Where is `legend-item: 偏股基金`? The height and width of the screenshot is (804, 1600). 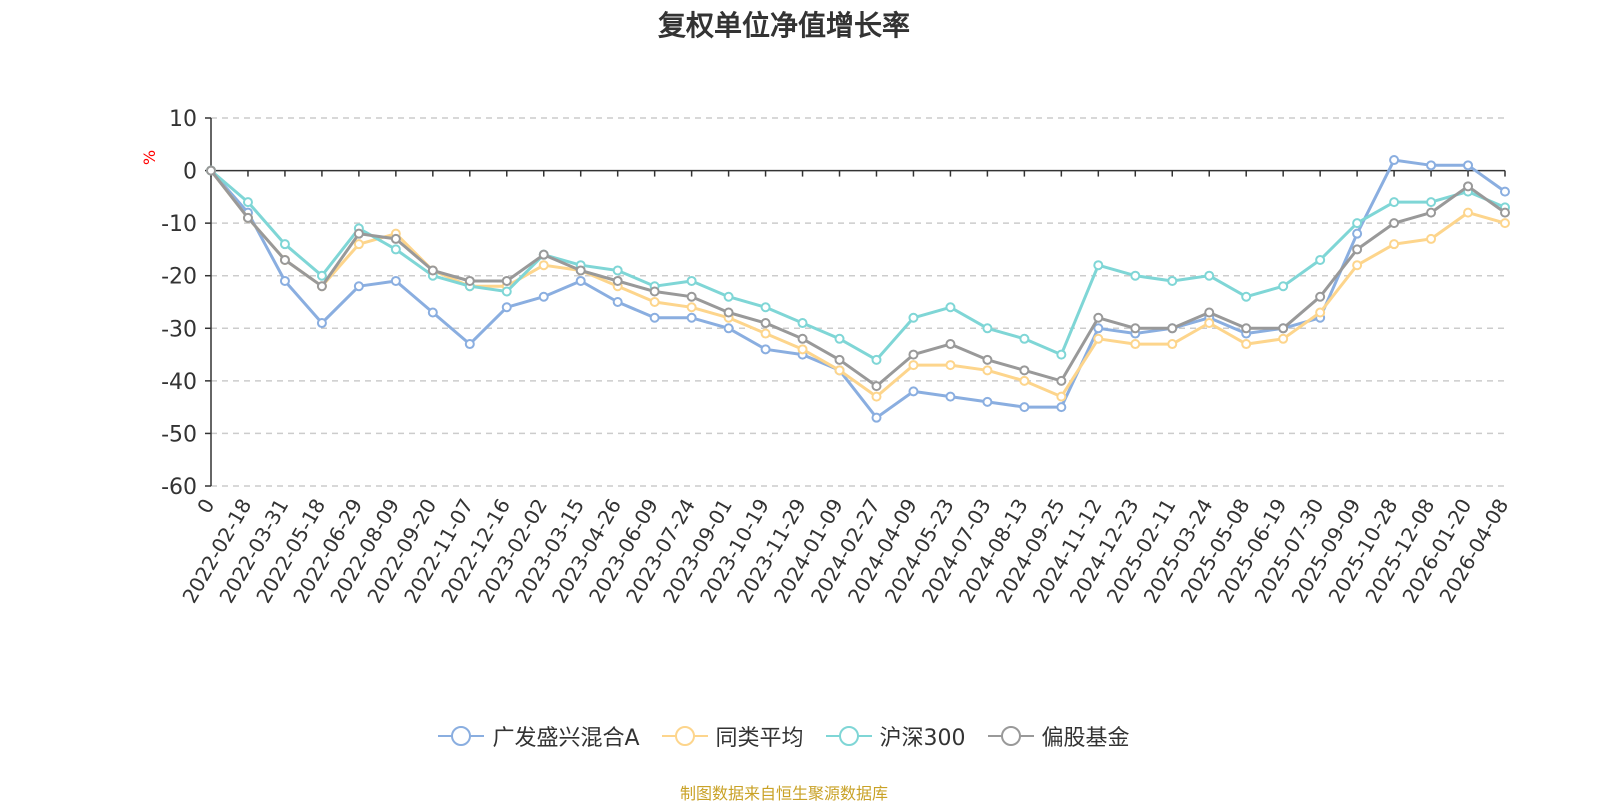
legend-item: 偏股基金 is located at coordinates (1058, 736).